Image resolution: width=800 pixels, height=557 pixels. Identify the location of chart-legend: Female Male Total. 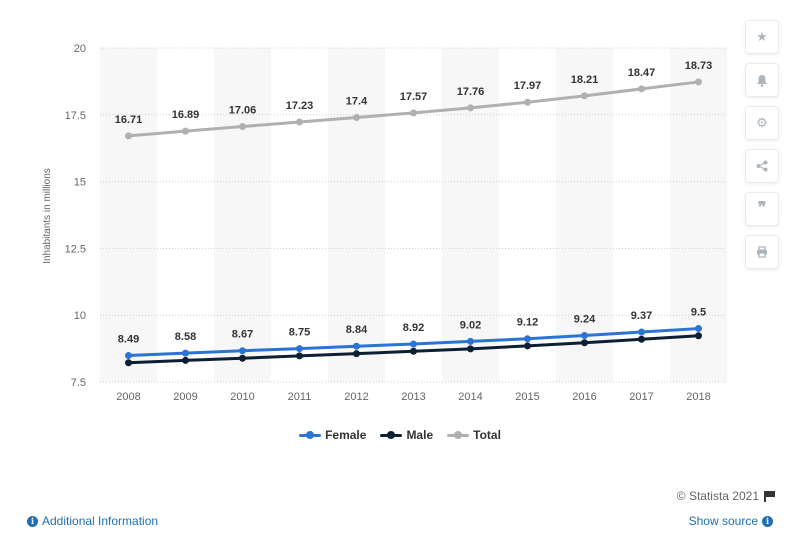
(400, 435).